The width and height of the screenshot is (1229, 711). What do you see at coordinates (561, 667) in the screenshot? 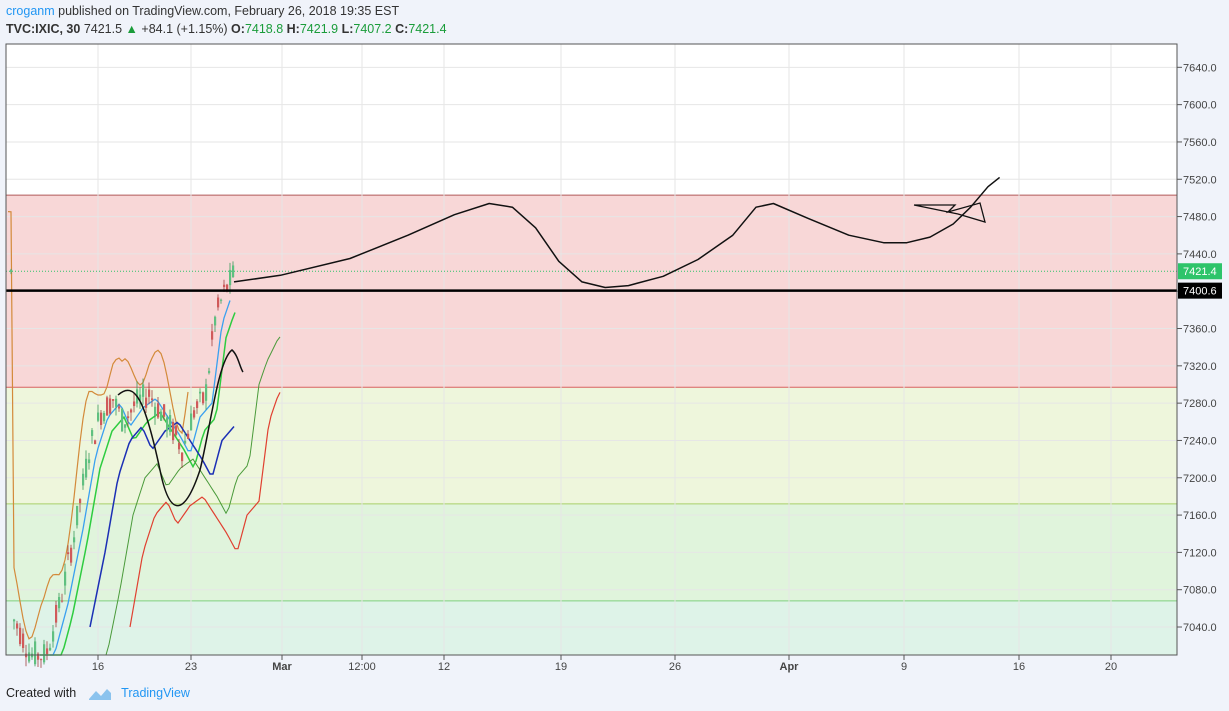
I see `x-tick-label: 19` at bounding box center [561, 667].